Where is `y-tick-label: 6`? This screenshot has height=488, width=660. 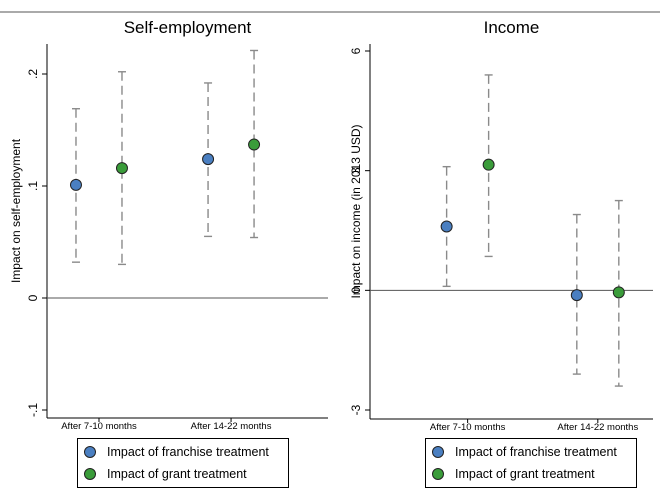
y-tick-label: 6 is located at coordinates (356, 50).